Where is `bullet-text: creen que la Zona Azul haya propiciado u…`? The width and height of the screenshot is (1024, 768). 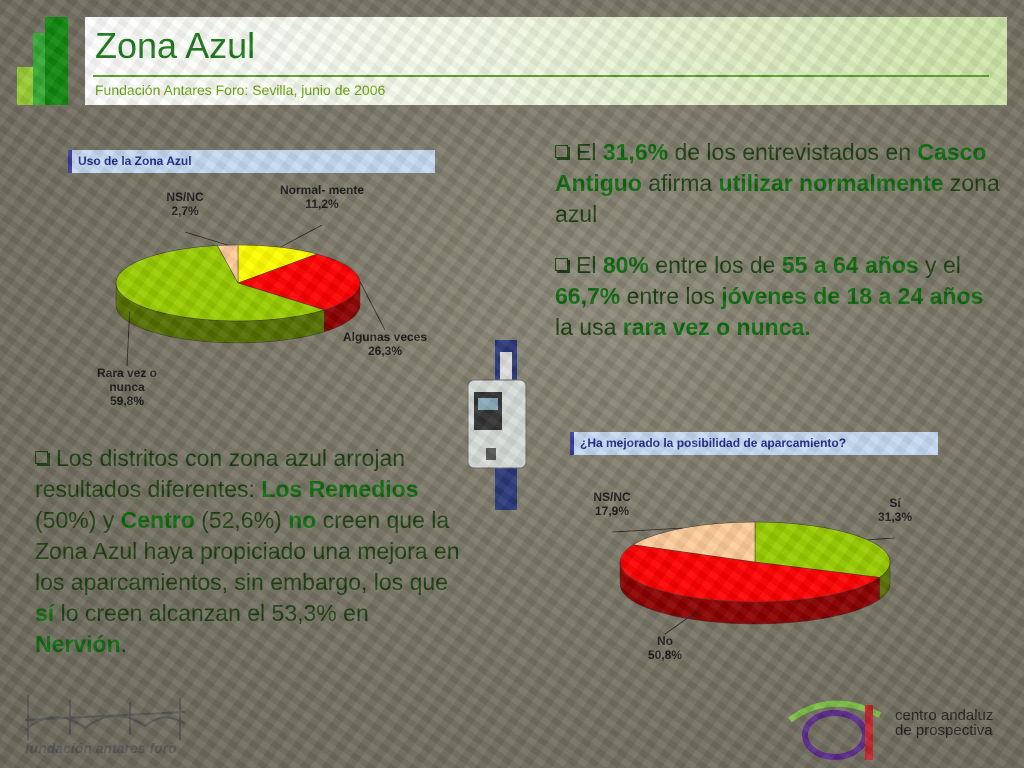
bullet-text: creen que la Zona Azul haya propiciado u… is located at coordinates (247, 551).